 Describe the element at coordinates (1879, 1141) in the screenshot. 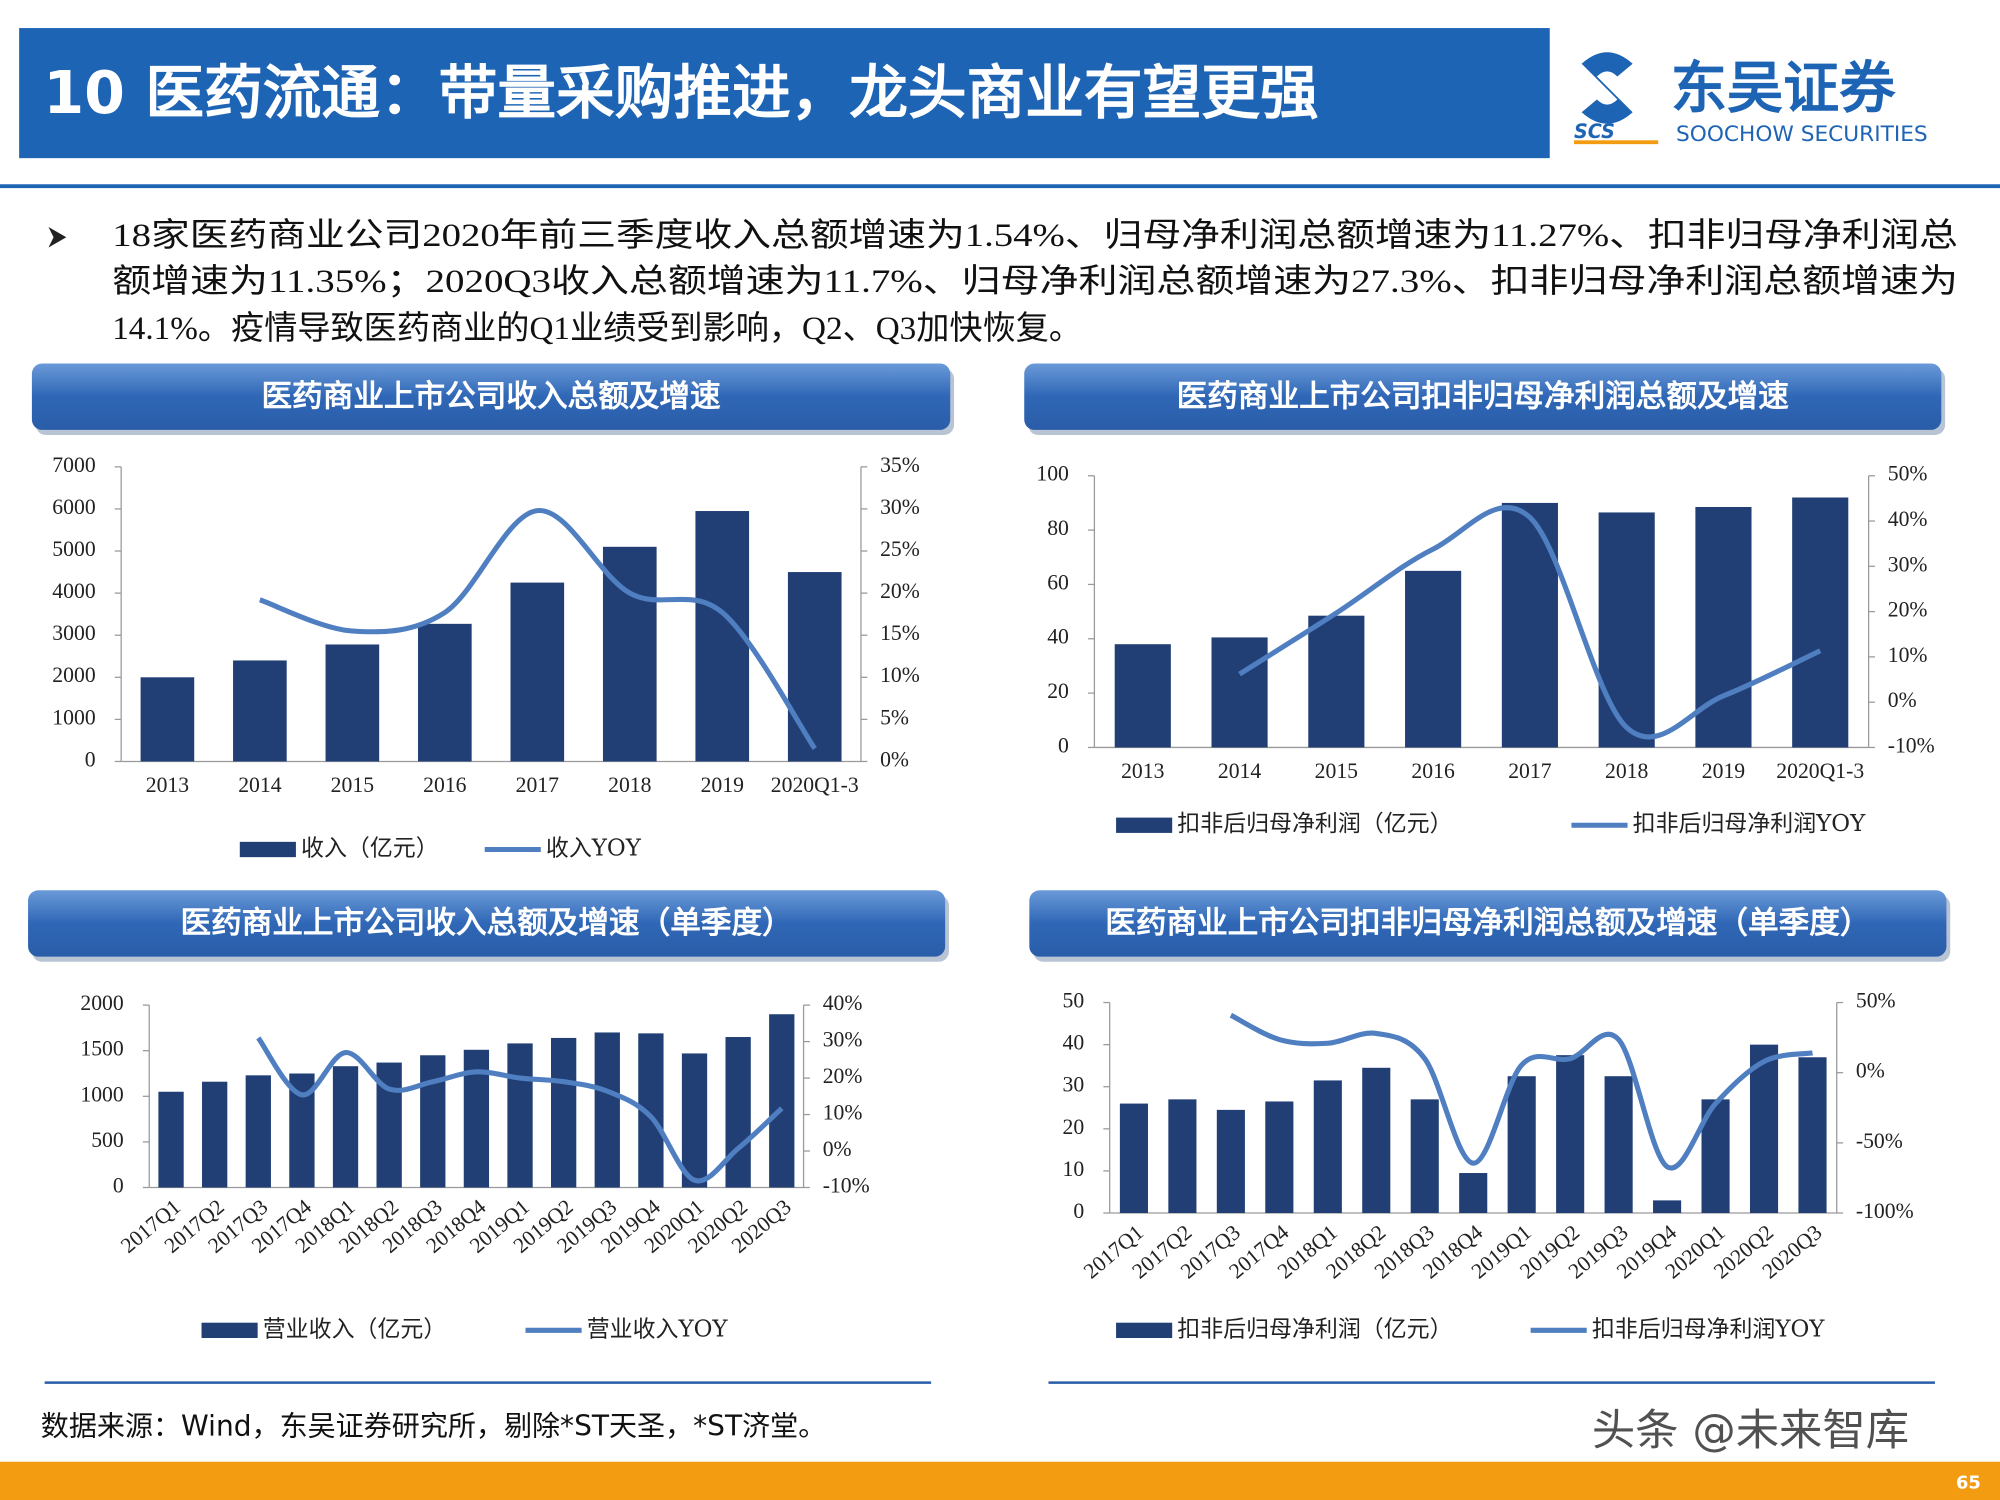

I see `y2-tick-label: -50%` at that location.